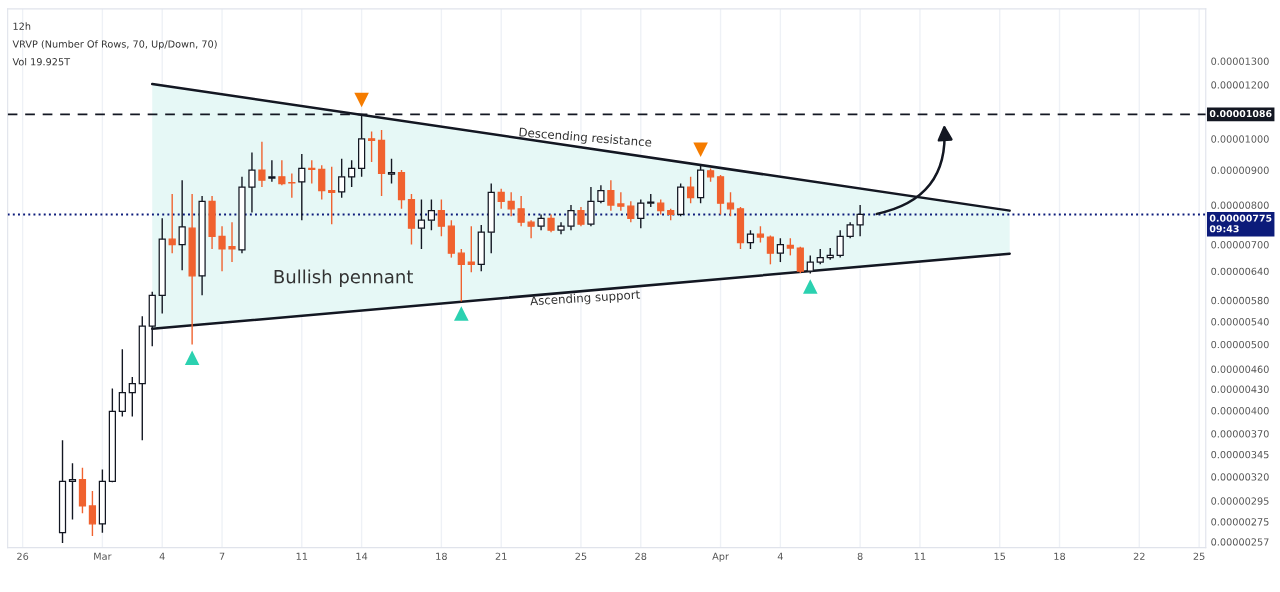 The image size is (1280, 592). Describe the element at coordinates (1240, 85) in the screenshot. I see `y-tick-label: 0.00001200` at that location.